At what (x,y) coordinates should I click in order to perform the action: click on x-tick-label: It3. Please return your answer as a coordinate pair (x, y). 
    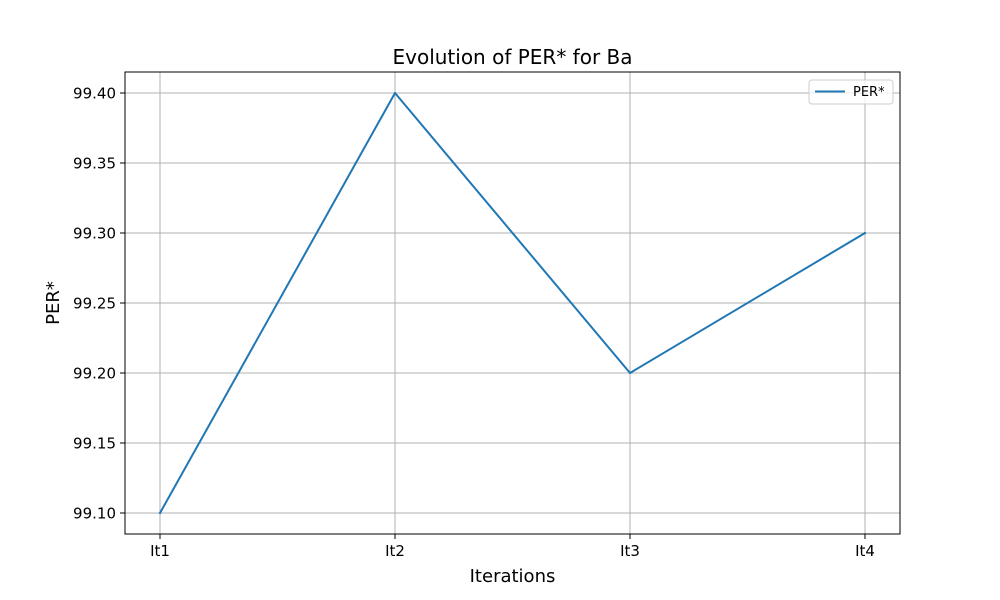
    Looking at the image, I should click on (630, 551).